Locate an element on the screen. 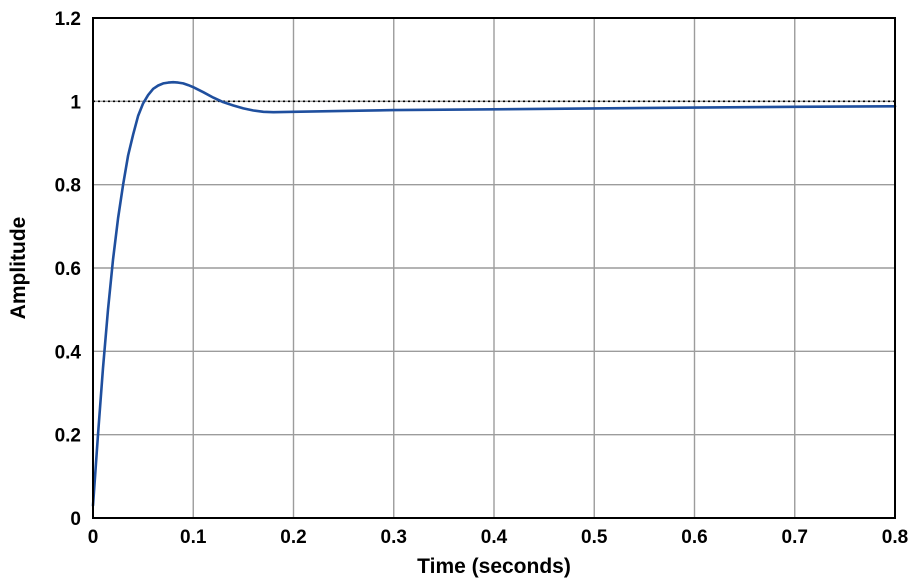 This screenshot has width=912, height=579. y-tick-labels: 0 0.2 0.4 0.6 0.8 1 1.2 is located at coordinates (68, 269).